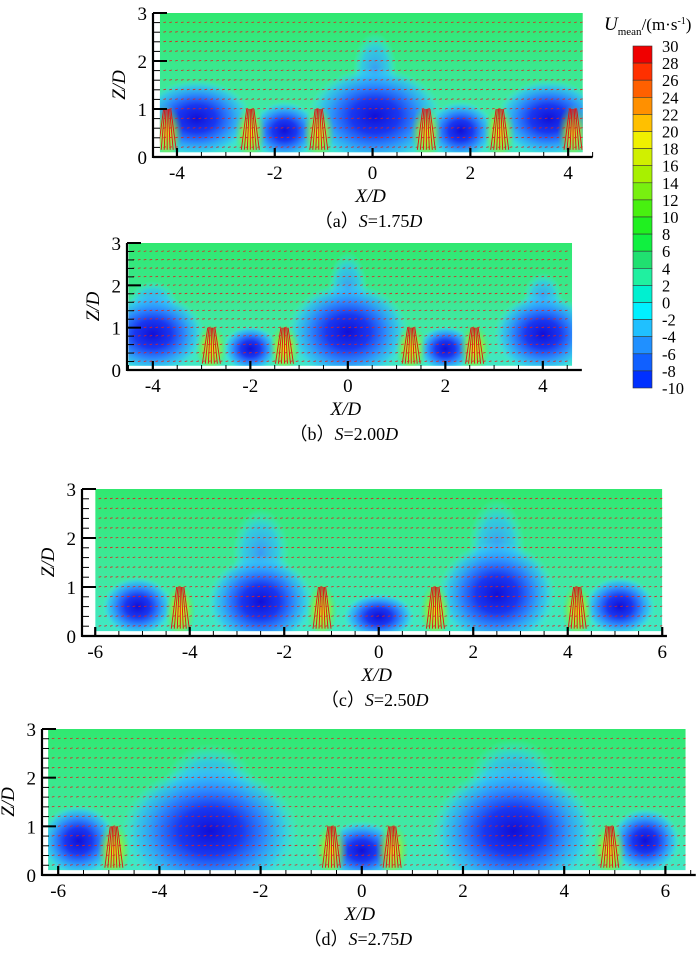 The height and width of the screenshot is (966, 700). What do you see at coordinates (343, 700) in the screenshot?
I see `caption-prefix: （c）` at bounding box center [343, 700].